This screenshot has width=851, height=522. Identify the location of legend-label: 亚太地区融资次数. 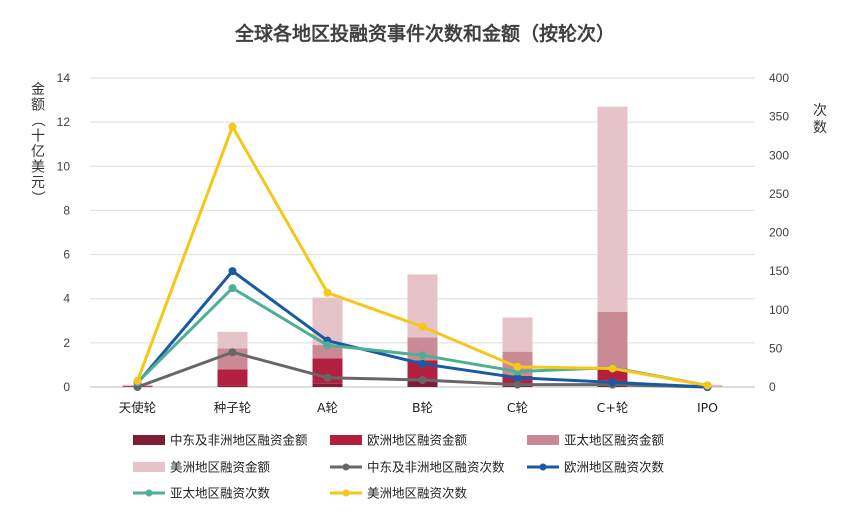
(220, 493).